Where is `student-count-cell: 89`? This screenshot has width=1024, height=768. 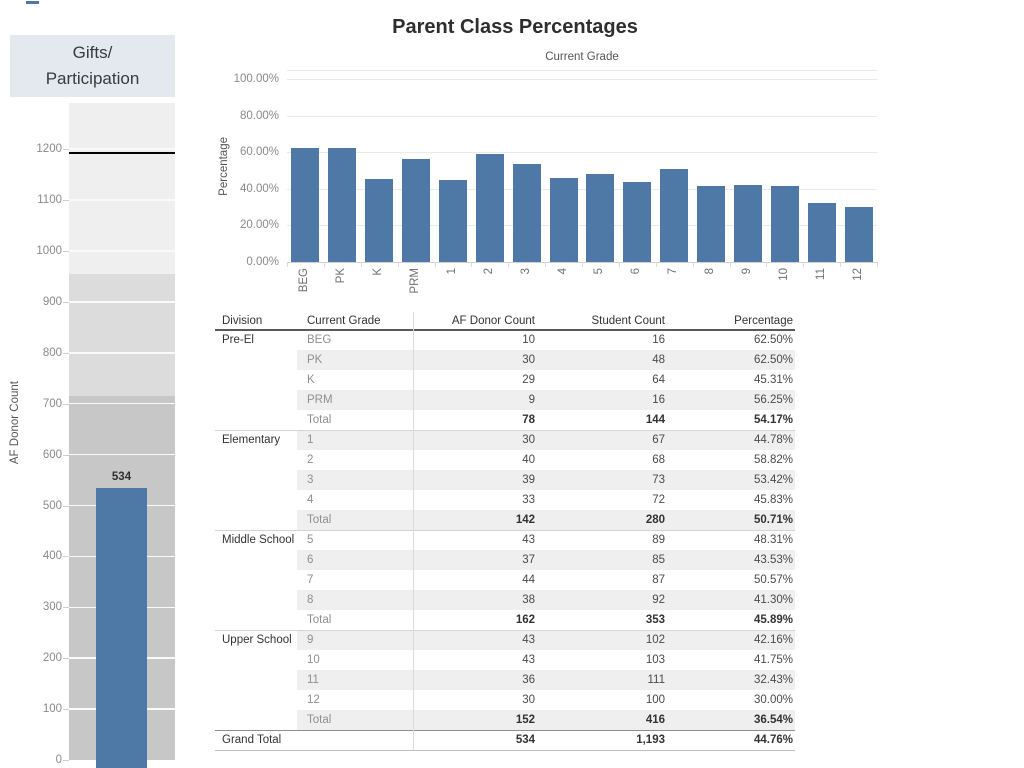 student-count-cell: 89 is located at coordinates (658, 540).